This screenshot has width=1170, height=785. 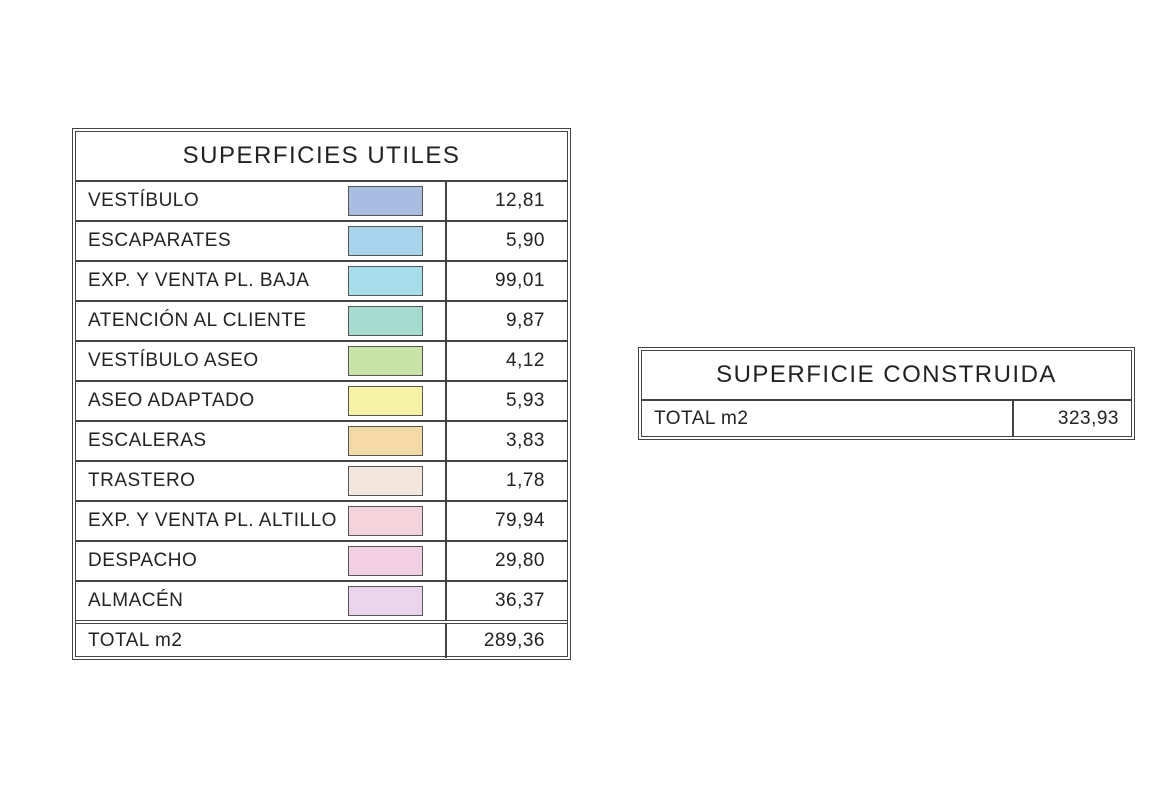 What do you see at coordinates (143, 560) in the screenshot?
I see `area-label: DESPACHO` at bounding box center [143, 560].